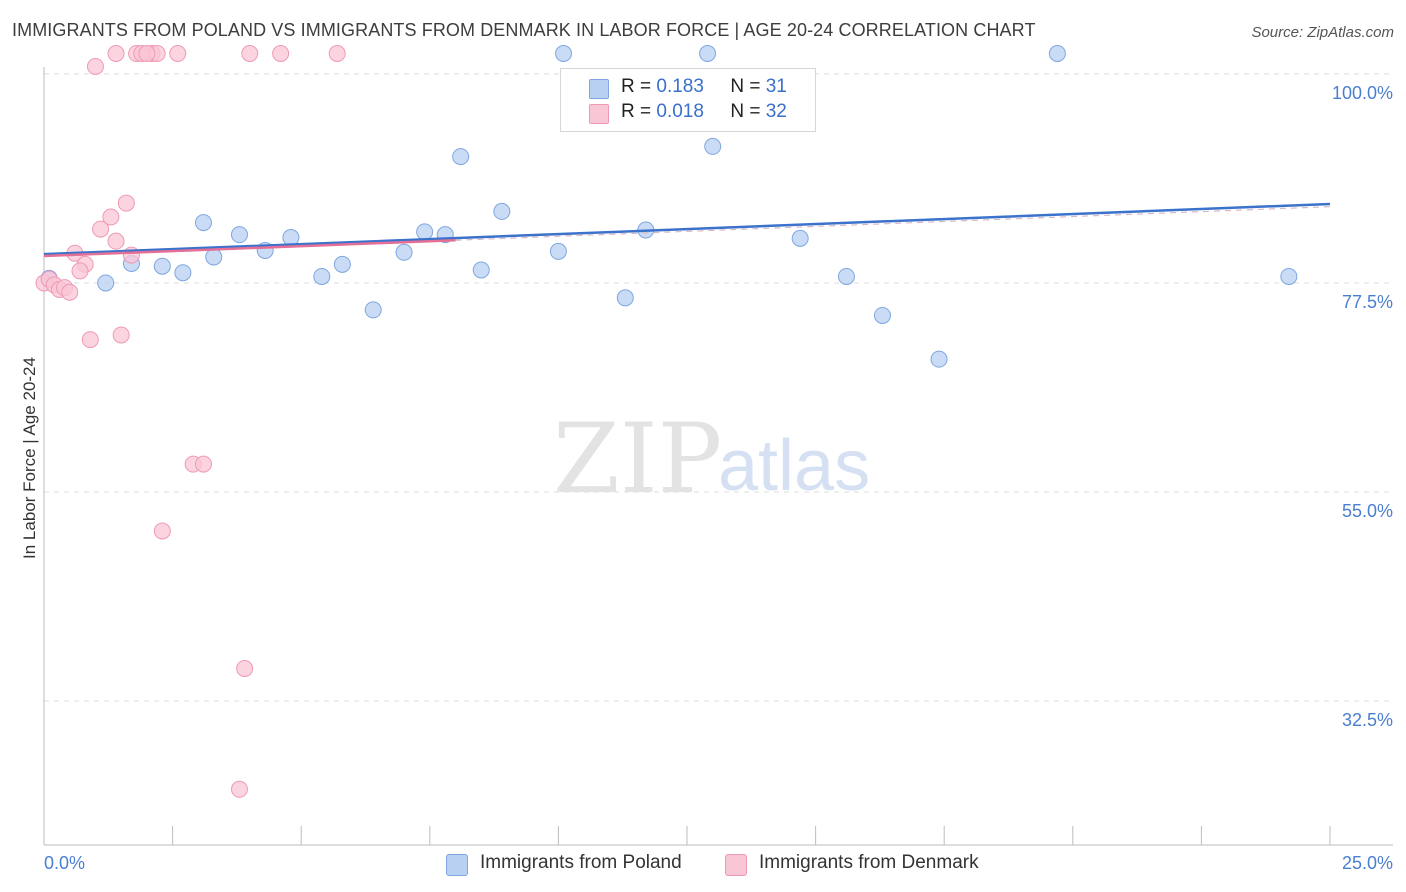  I want to click on bottom-legend-label-denmark: Immigrants from Denmark, so click(869, 862).